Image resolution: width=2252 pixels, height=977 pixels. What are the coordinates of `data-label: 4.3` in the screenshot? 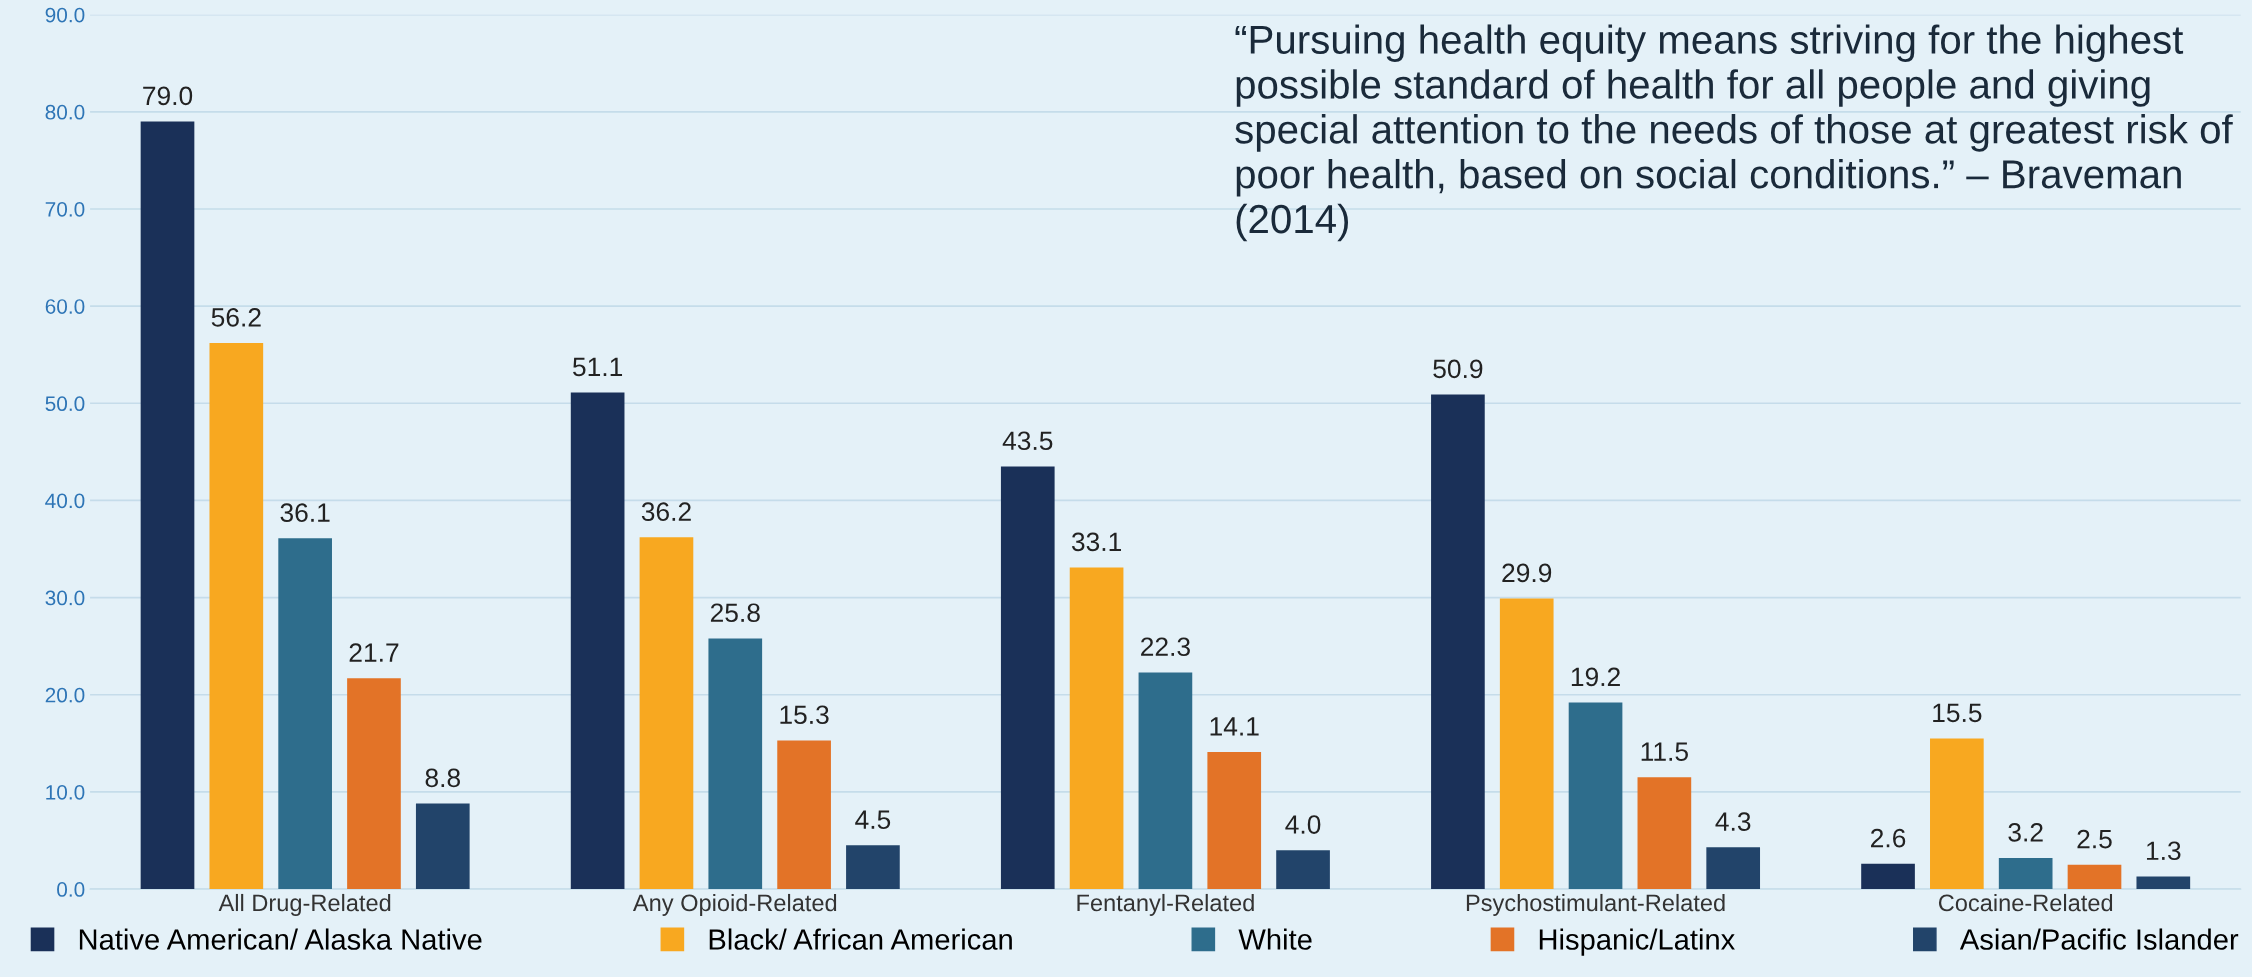 It's located at (1733, 821).